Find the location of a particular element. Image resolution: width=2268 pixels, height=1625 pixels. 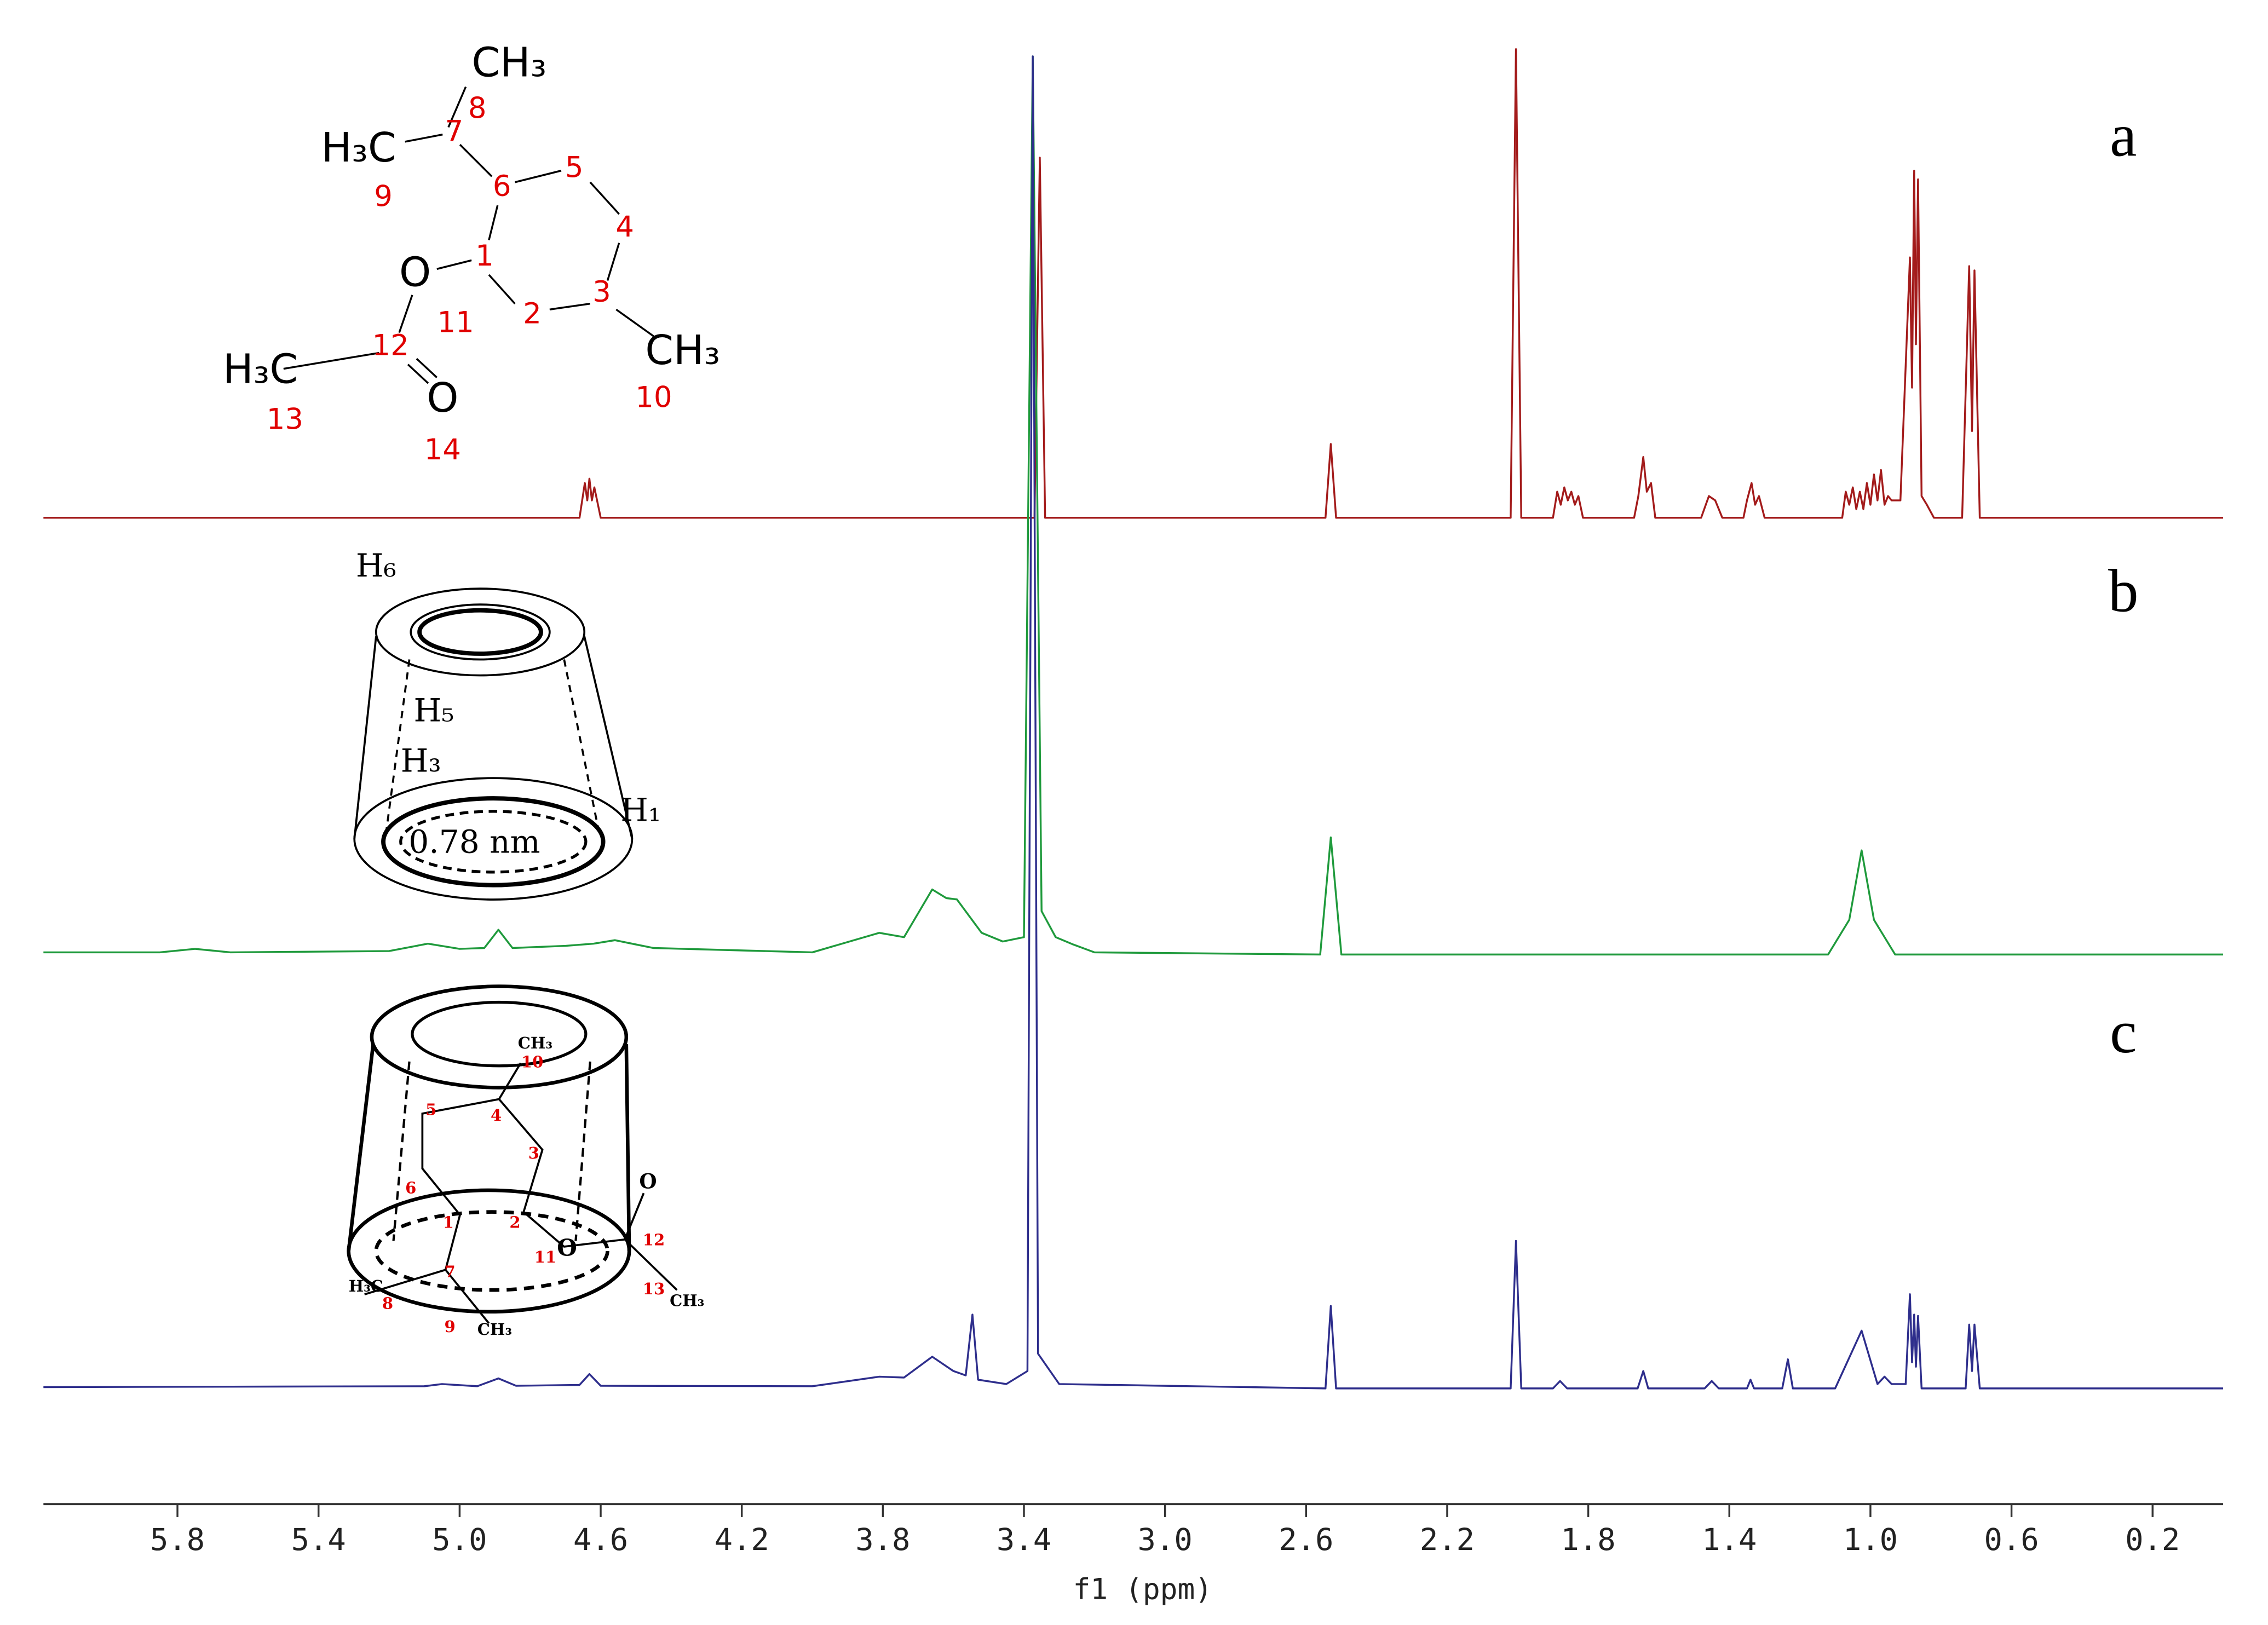

x-tick-label: 0.6 is located at coordinates (2011, 1540).